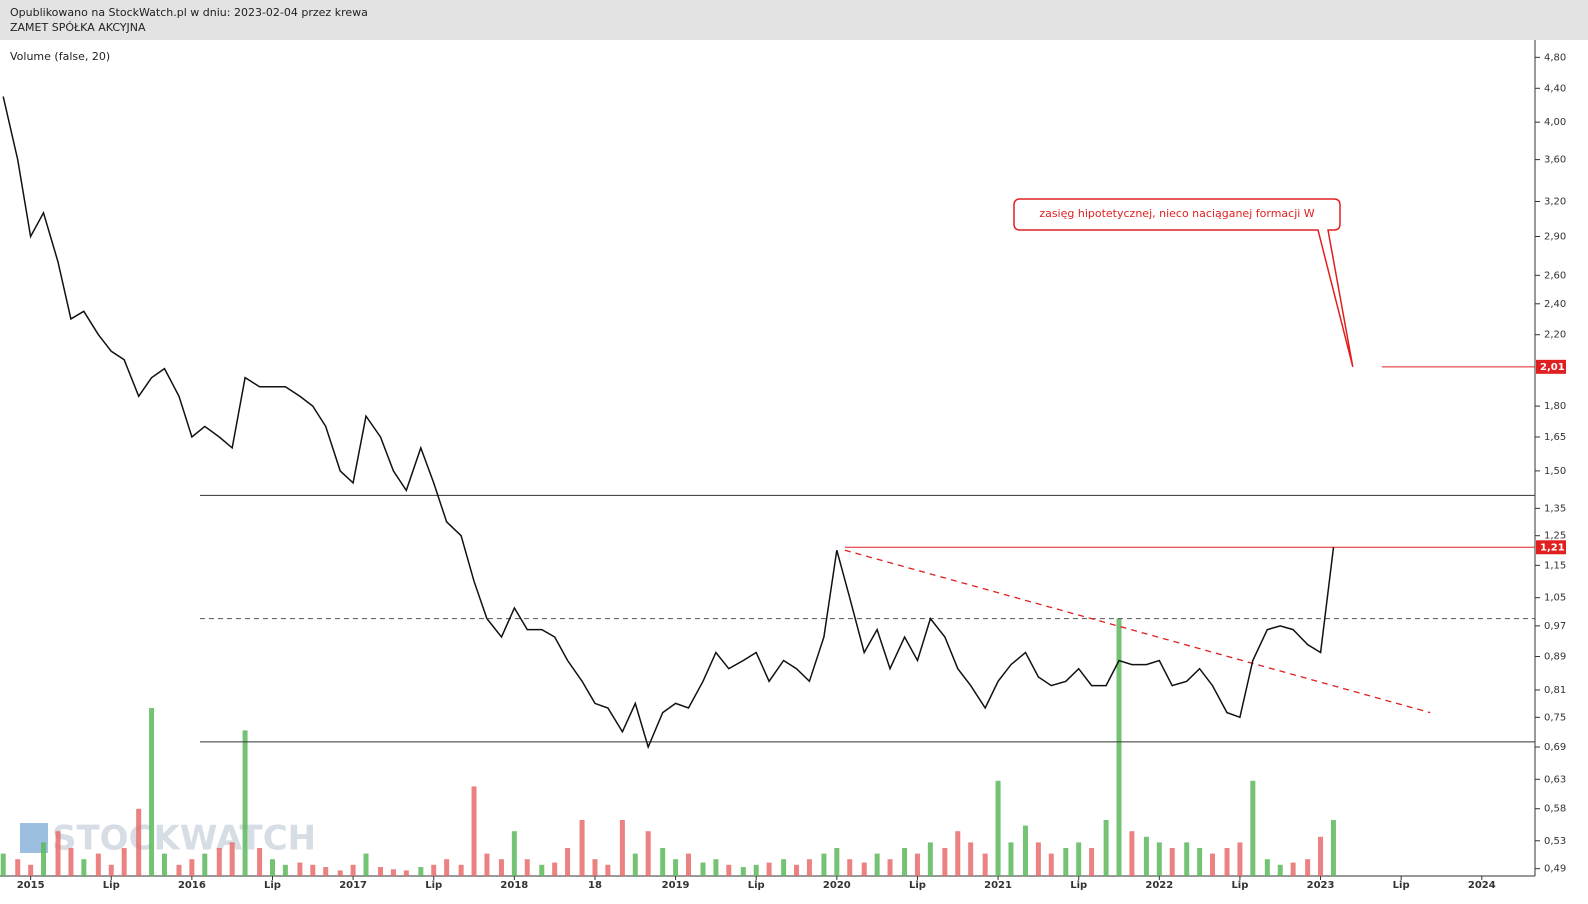 This screenshot has height=904, width=1588. What do you see at coordinates (353, 885) in the screenshot?
I see `x-tick-label: 2017` at bounding box center [353, 885].